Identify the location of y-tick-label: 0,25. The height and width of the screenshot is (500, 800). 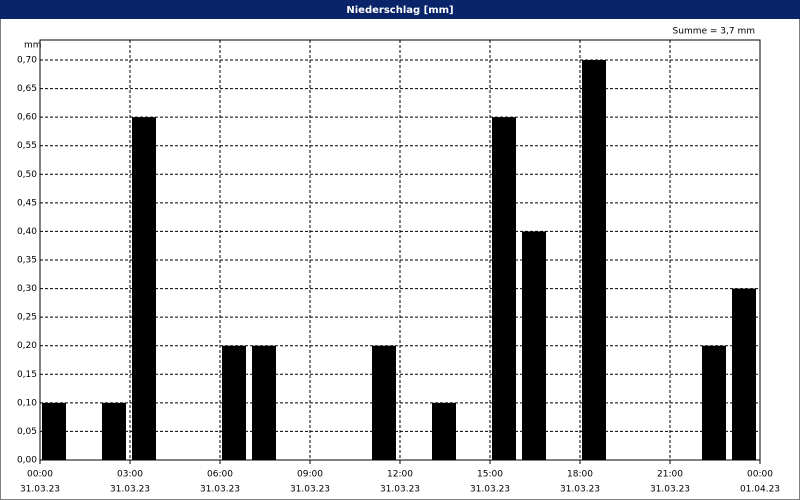
(27, 318).